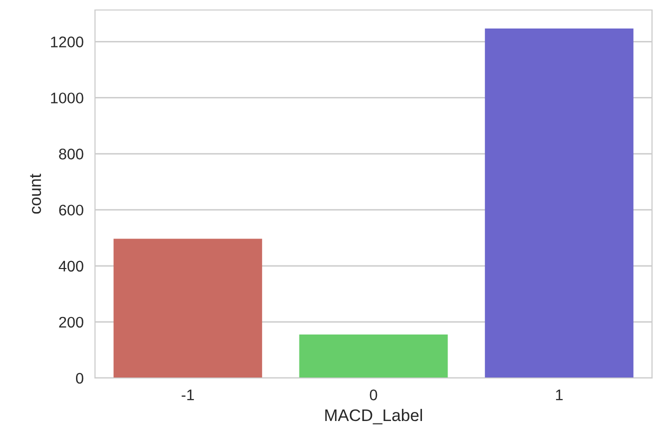  I want to click on y-tick-label: 600, so click(71, 210).